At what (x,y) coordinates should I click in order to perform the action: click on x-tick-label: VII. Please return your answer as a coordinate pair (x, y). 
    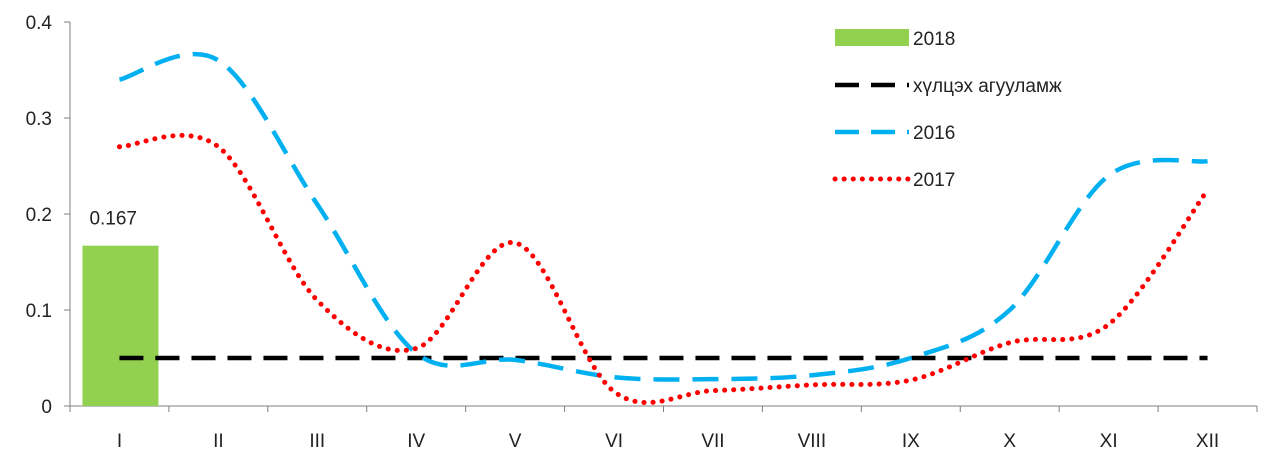
    Looking at the image, I should click on (712, 441).